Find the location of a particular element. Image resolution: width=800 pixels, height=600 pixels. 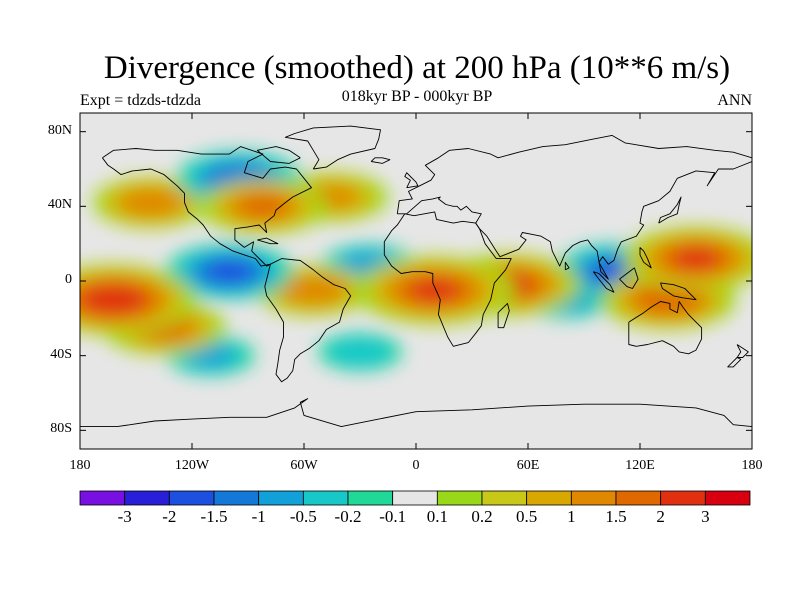

colorbar-label: 0.5 is located at coordinates (527, 516).